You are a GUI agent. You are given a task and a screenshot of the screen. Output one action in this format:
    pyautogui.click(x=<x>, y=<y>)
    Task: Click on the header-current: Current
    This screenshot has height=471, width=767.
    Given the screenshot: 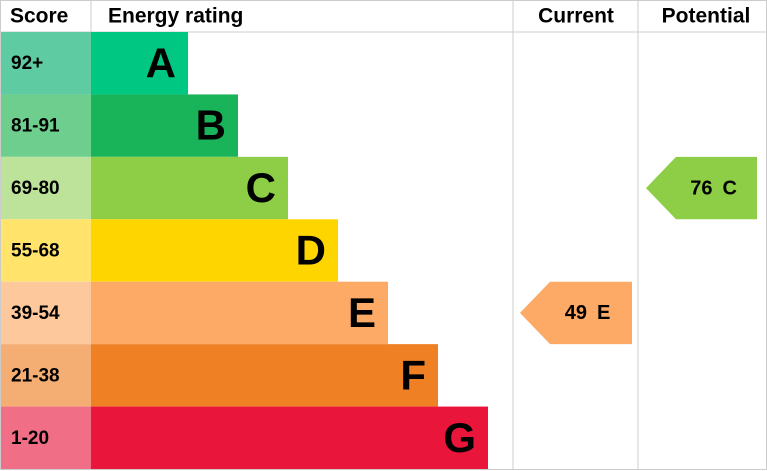 What is the action you would take?
    pyautogui.click(x=576, y=16)
    